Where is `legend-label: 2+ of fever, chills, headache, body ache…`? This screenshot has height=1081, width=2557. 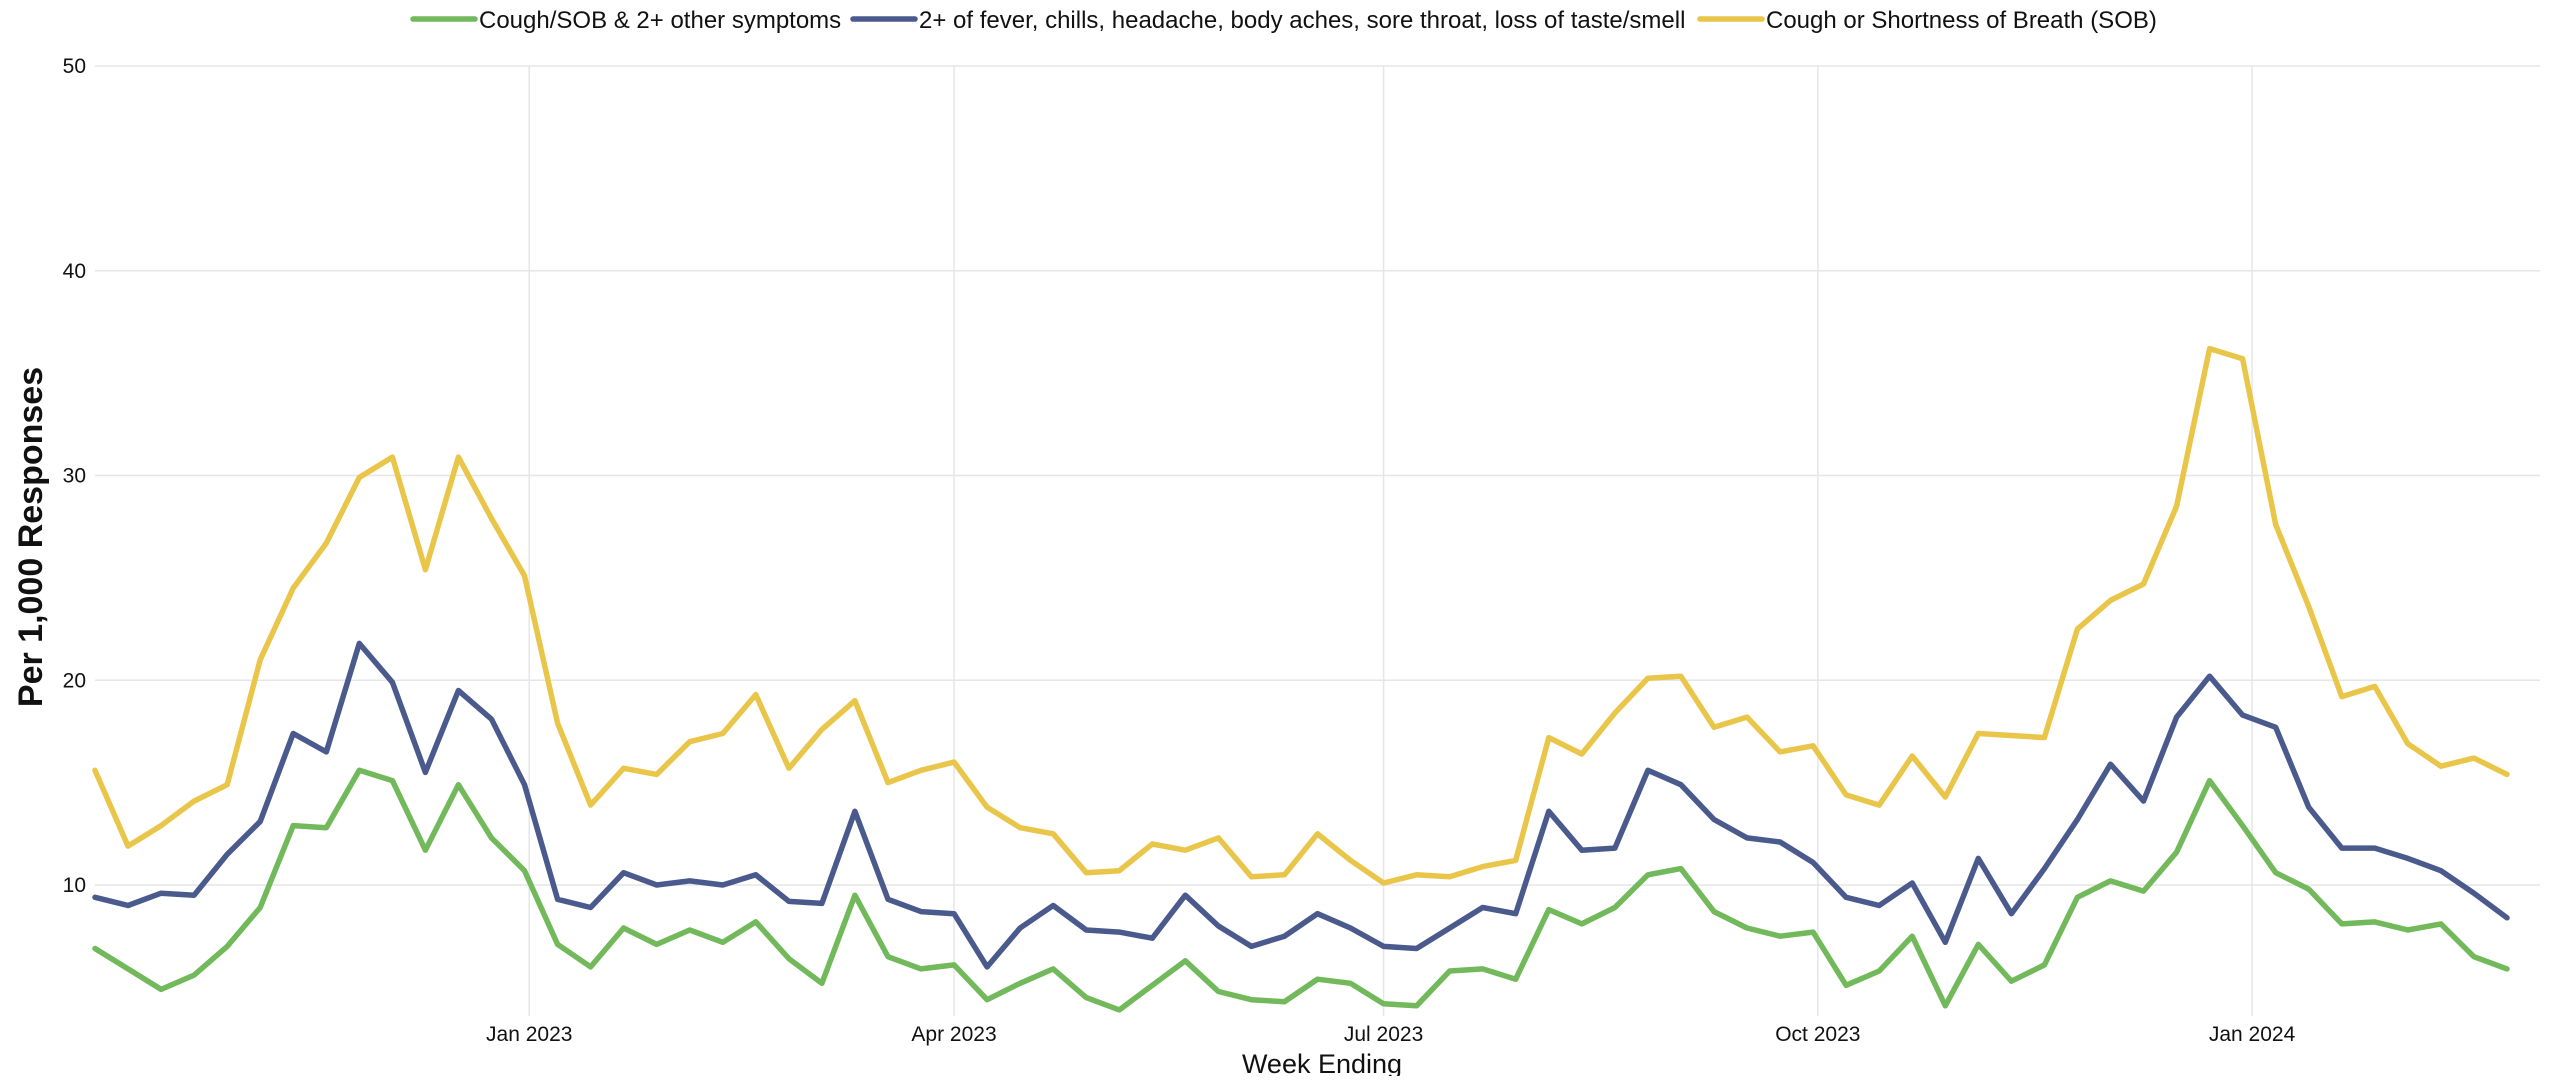 legend-label: 2+ of fever, chills, headache, body ache… is located at coordinates (1302, 20).